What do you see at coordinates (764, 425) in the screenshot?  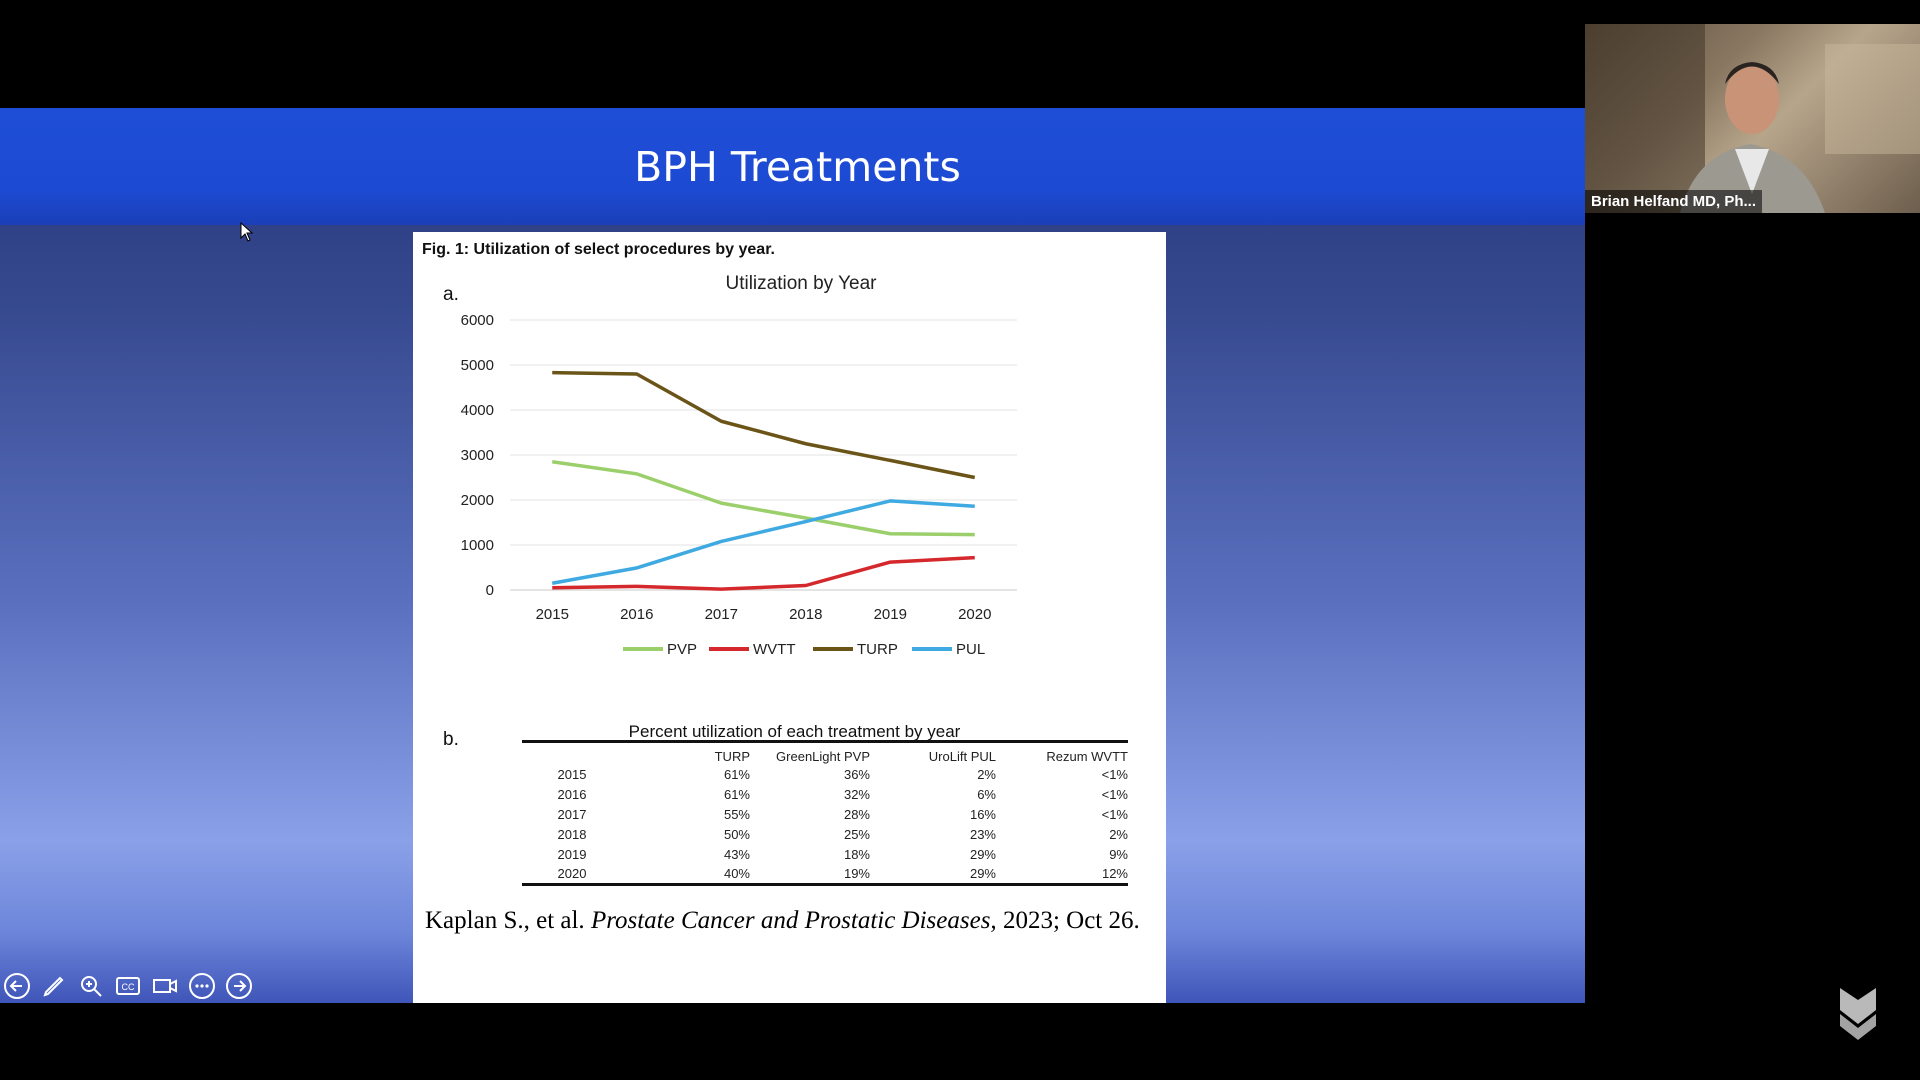 I see `series-line-turp` at bounding box center [764, 425].